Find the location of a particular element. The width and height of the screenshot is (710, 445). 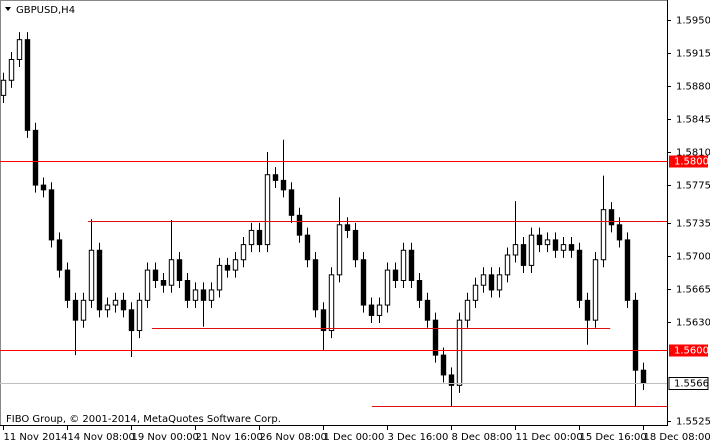

x-tick-label: 19 Nov 00:00 is located at coordinates (165, 437).